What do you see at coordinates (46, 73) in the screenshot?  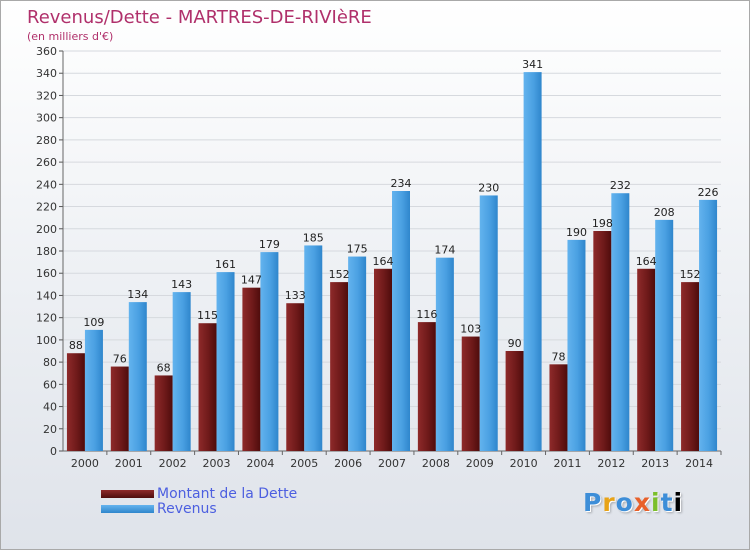 I see `y-tick-label: 340` at bounding box center [46, 73].